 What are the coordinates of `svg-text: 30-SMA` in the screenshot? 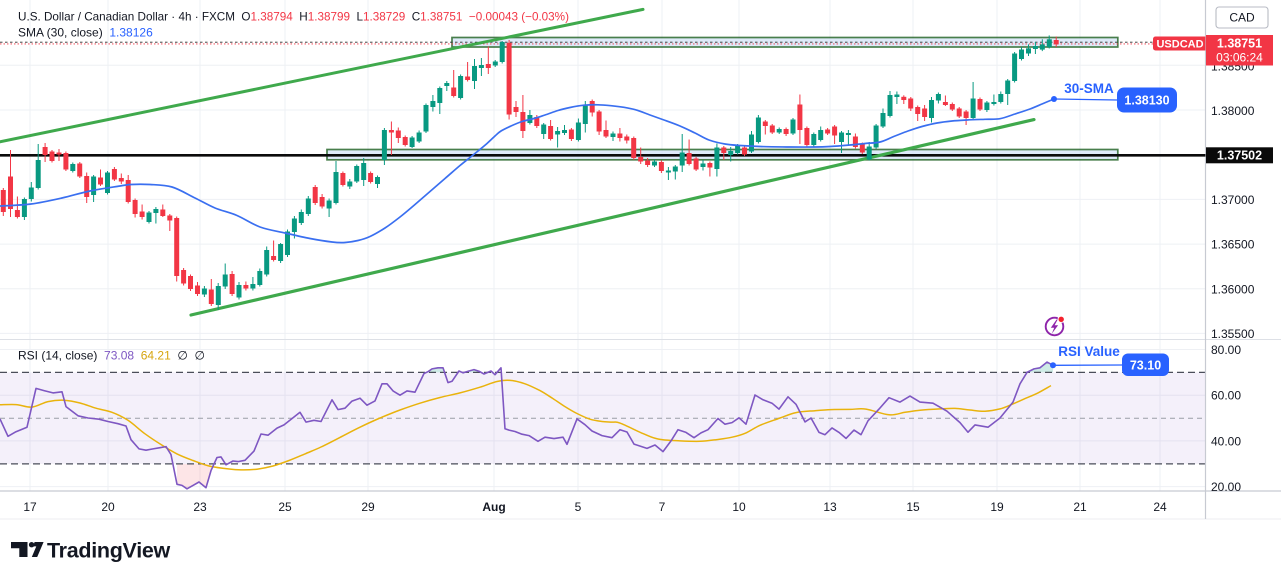 It's located at (1089, 88).